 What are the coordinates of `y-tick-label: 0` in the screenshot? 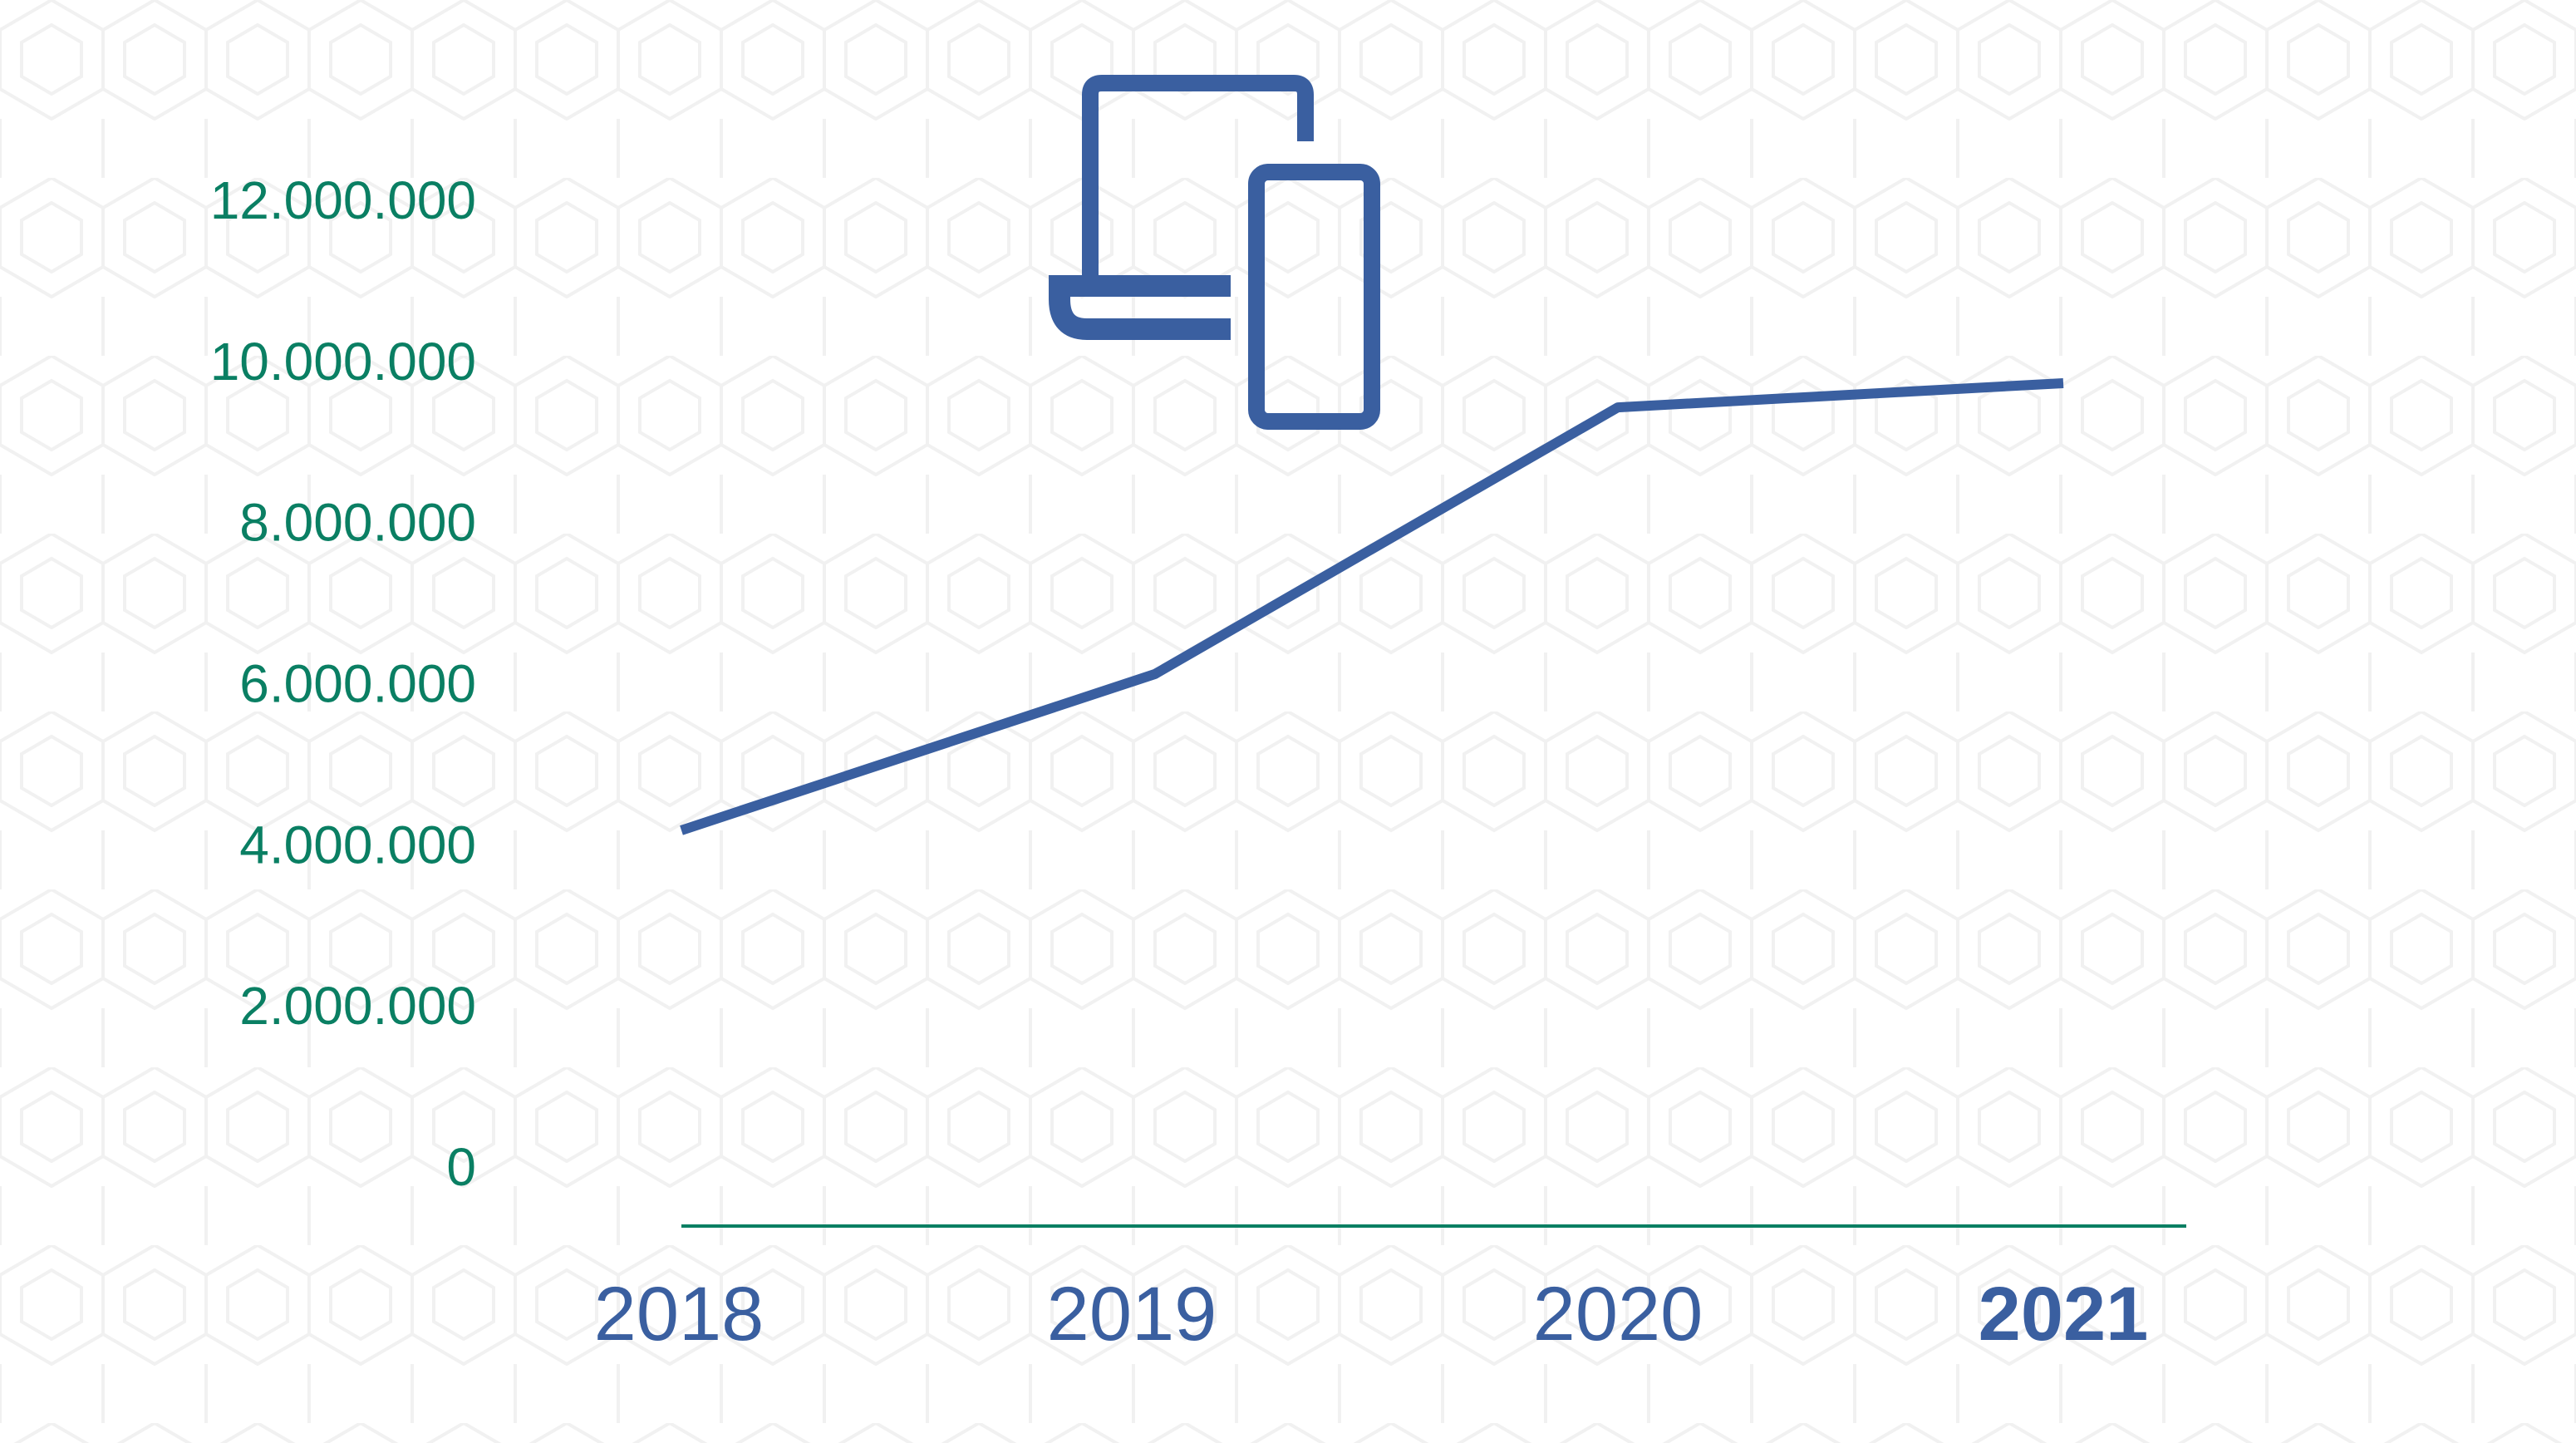 It's located at (461, 1167).